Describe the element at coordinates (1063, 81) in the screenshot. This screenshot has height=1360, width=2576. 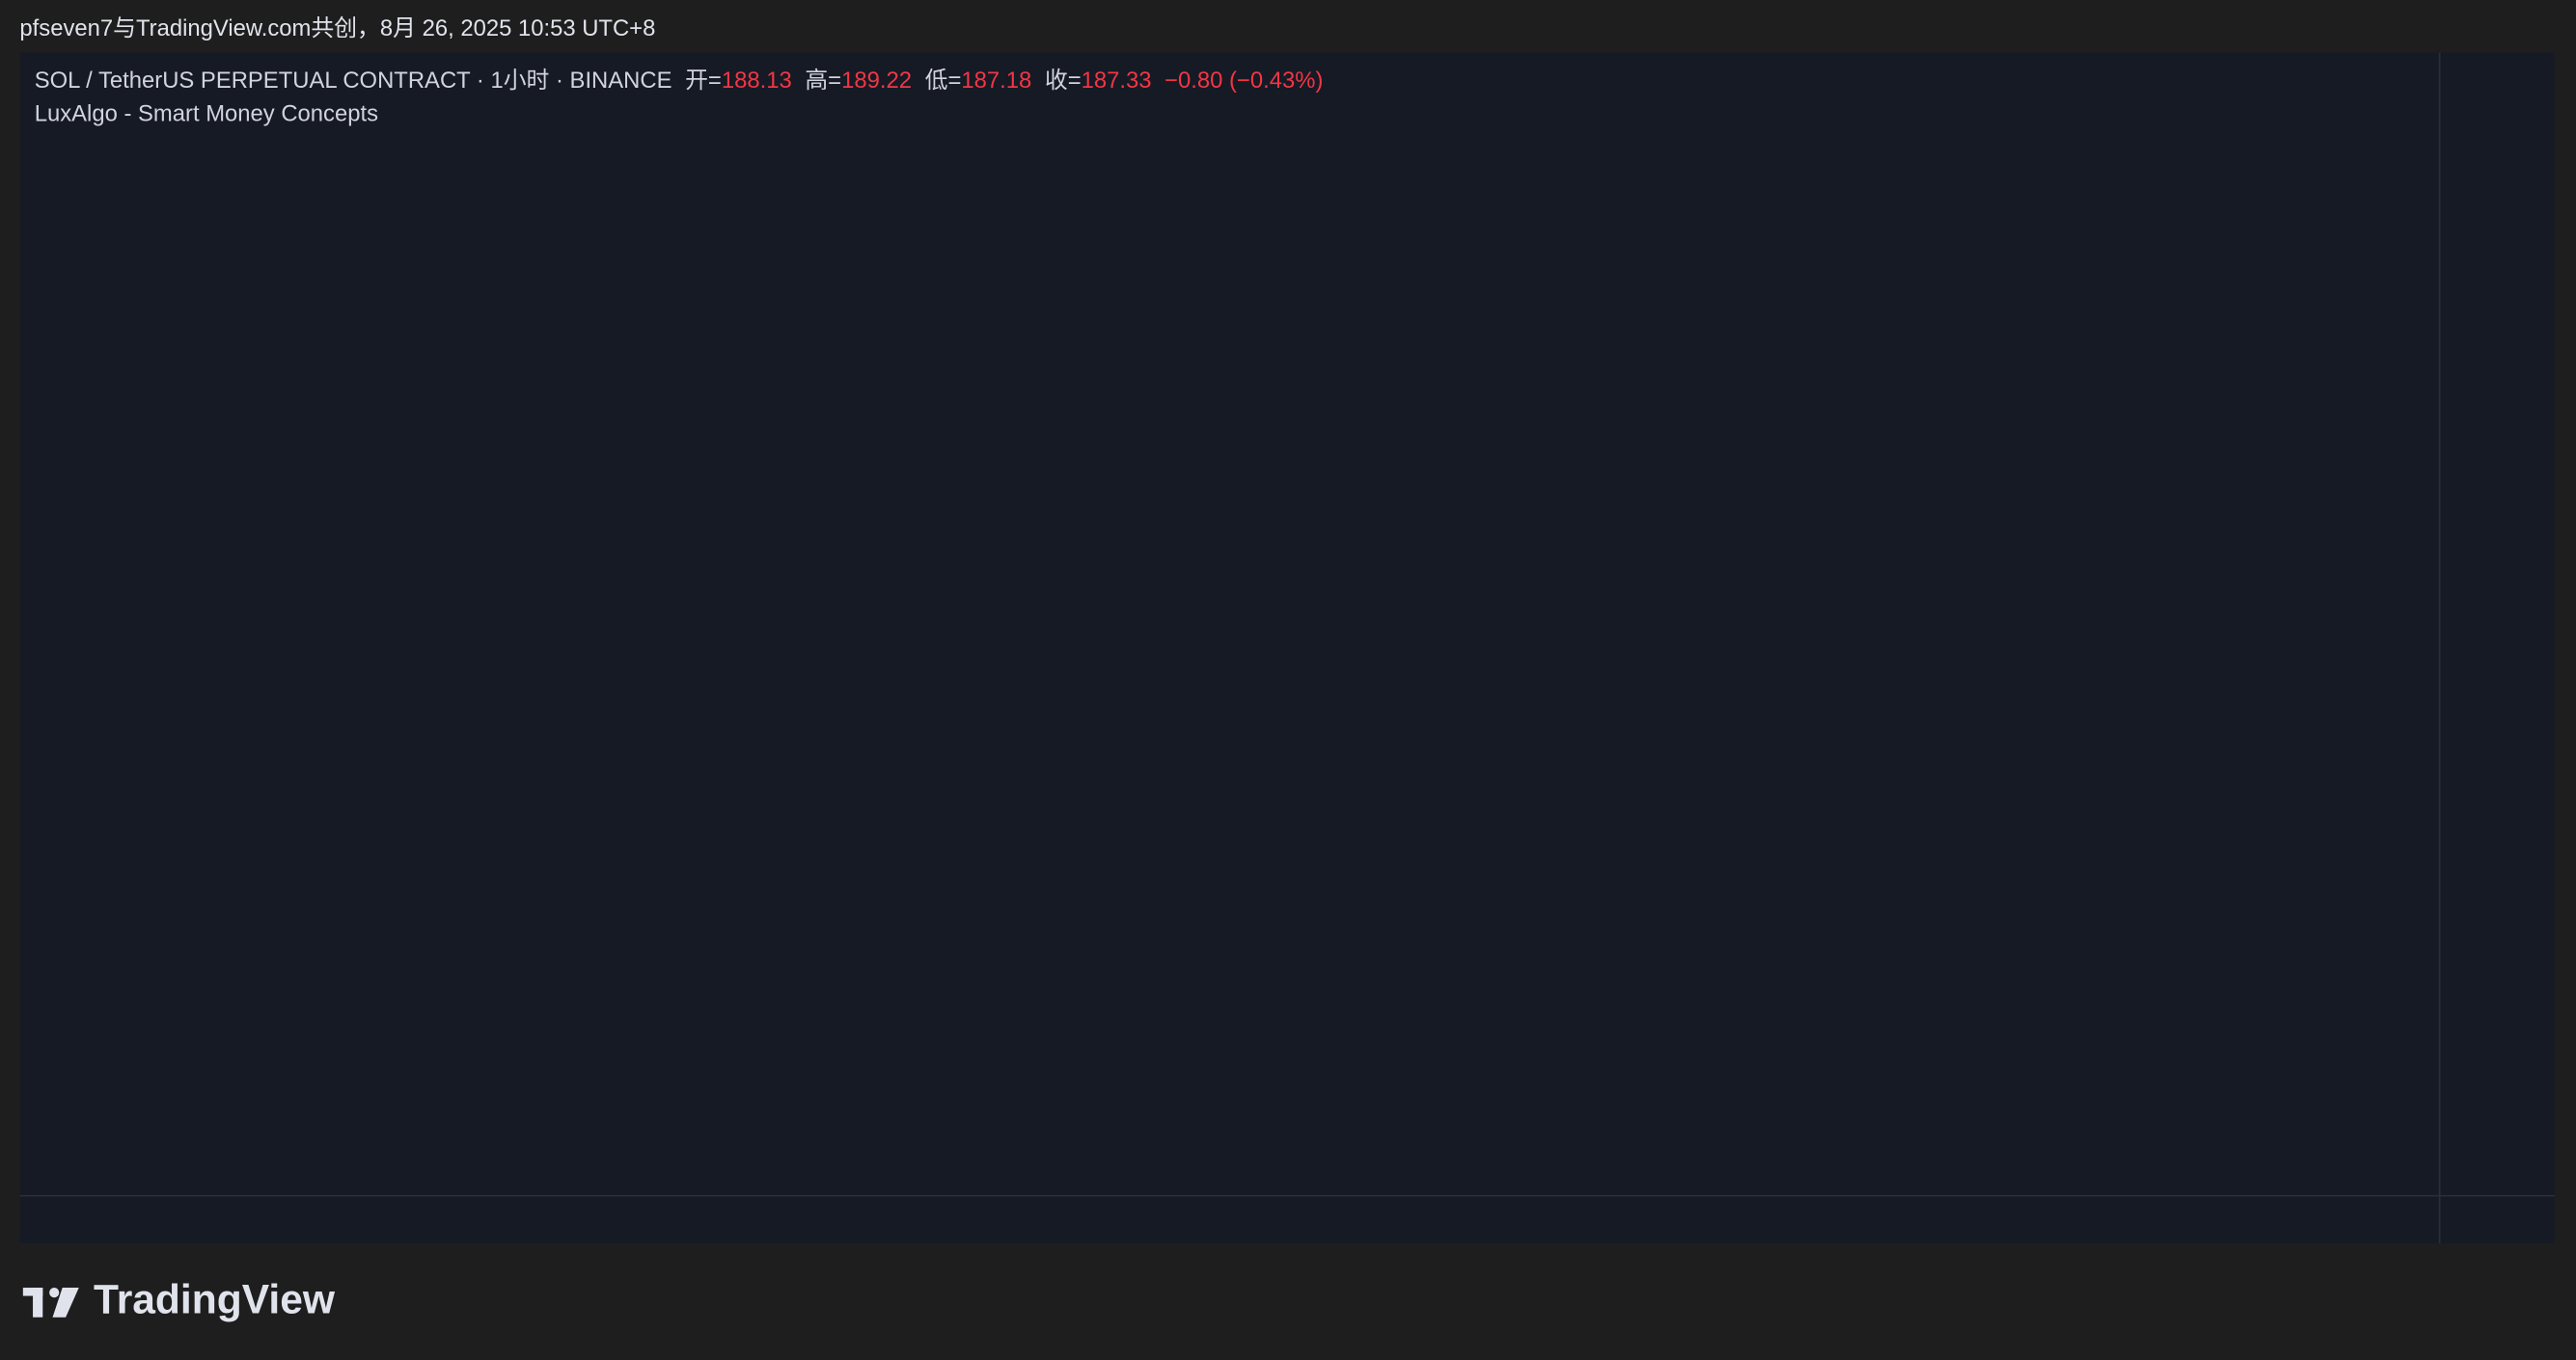
I see `ohlc-label: 收=` at that location.